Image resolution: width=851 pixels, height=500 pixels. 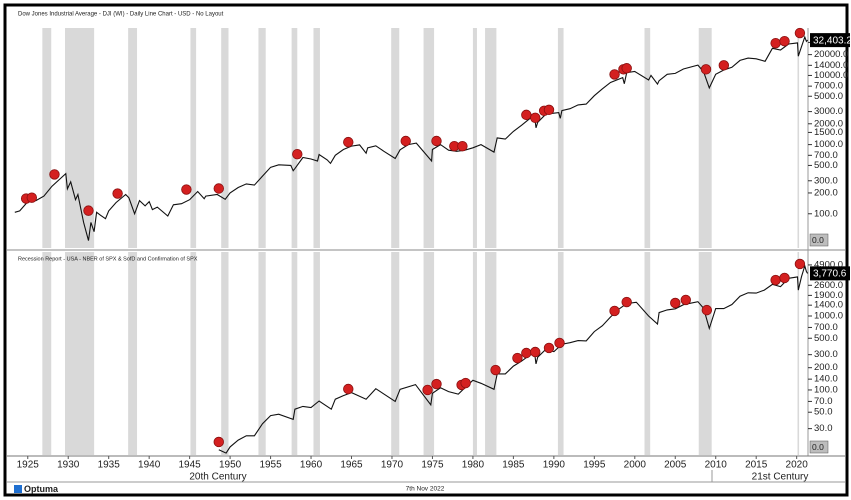 What do you see at coordinates (826, 155) in the screenshot?
I see `y-tick-label: 700.0` at bounding box center [826, 155].